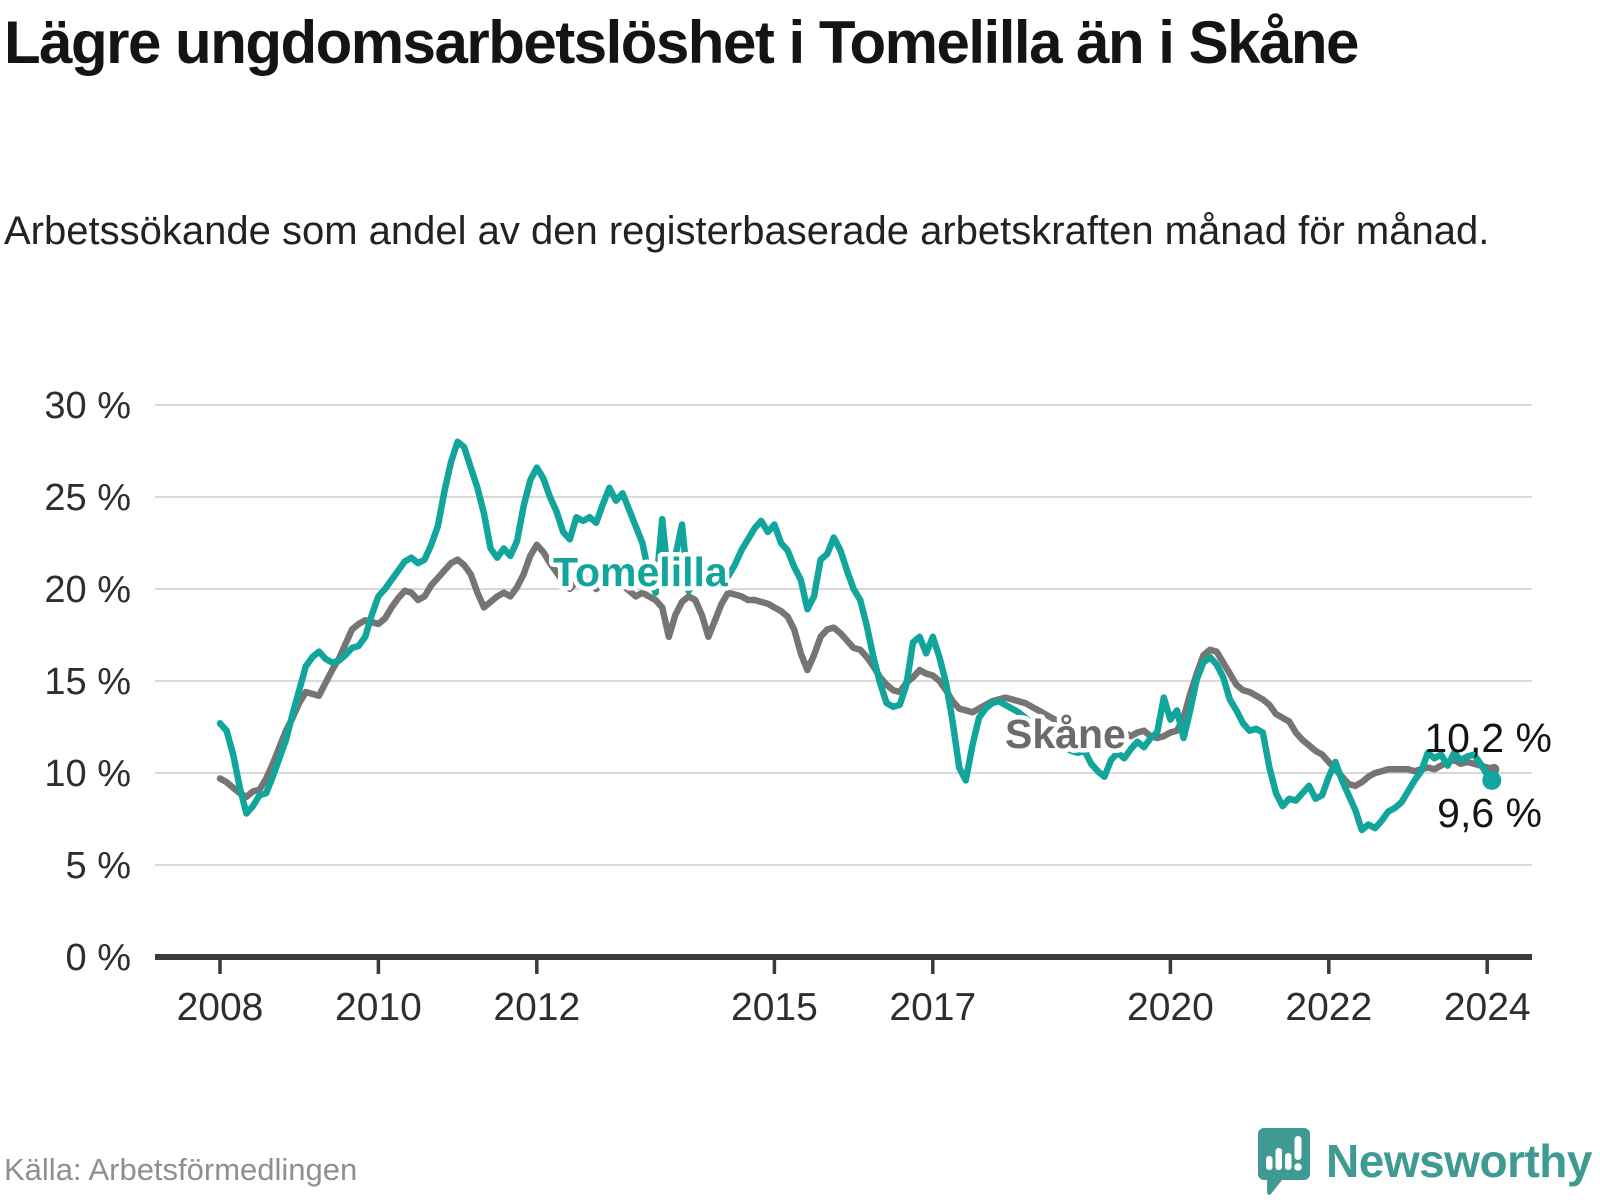  I want to click on brand-logo: Newsworthy, so click(1424, 1161).